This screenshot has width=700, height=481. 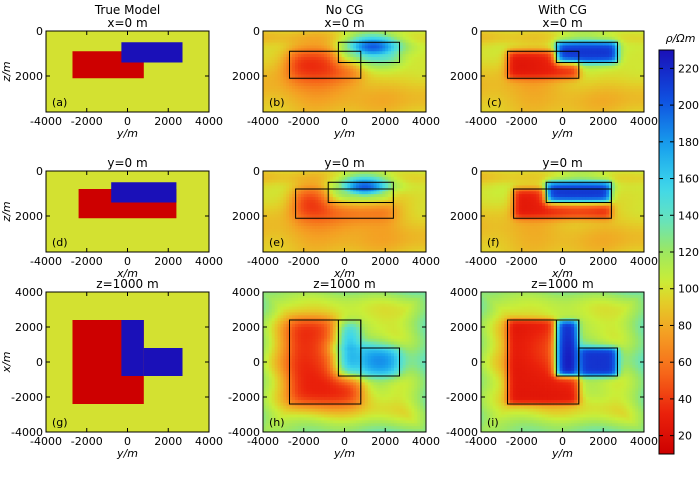 I want to click on panel-title: True Model, so click(x=127, y=10).